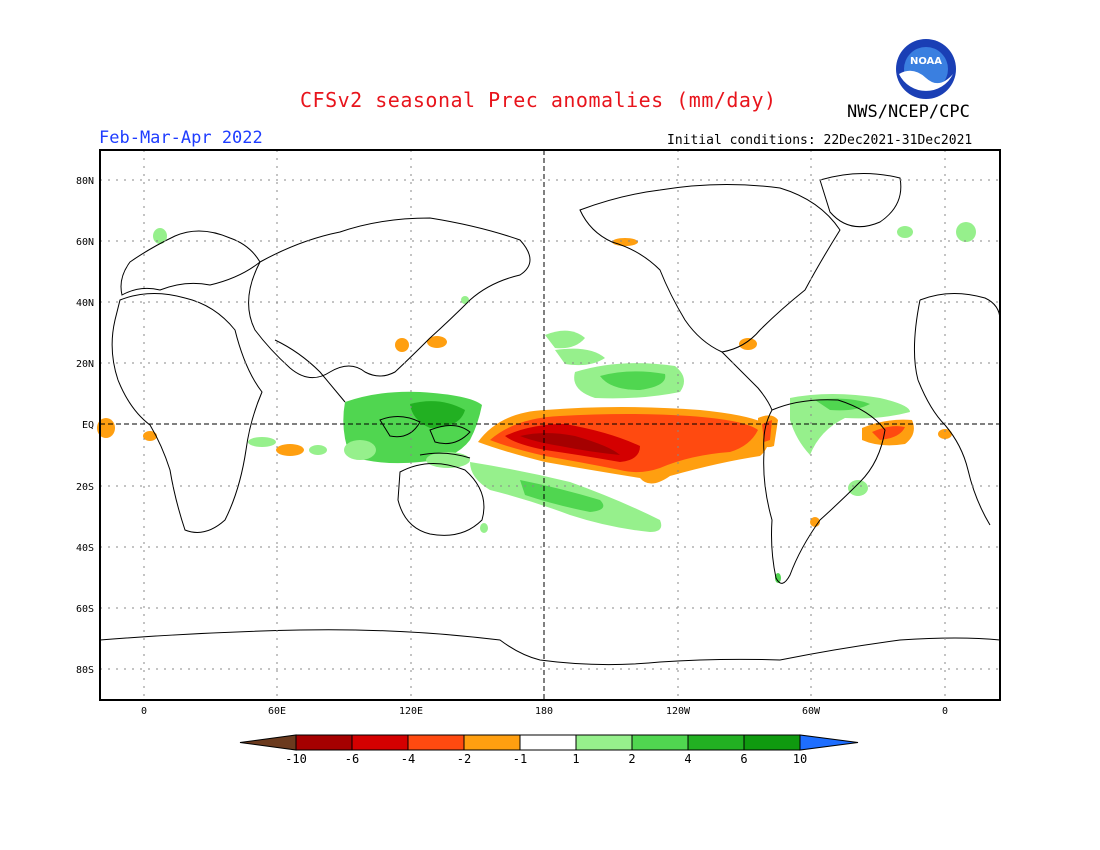  Describe the element at coordinates (85, 242) in the screenshot. I see `lat-label: 60N` at that location.